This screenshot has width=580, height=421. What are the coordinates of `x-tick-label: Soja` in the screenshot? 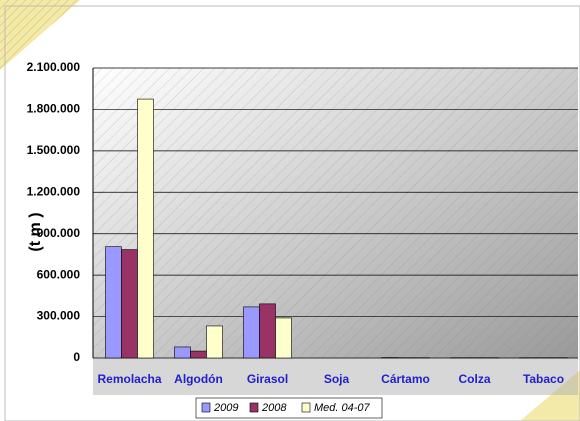 It's located at (337, 379).